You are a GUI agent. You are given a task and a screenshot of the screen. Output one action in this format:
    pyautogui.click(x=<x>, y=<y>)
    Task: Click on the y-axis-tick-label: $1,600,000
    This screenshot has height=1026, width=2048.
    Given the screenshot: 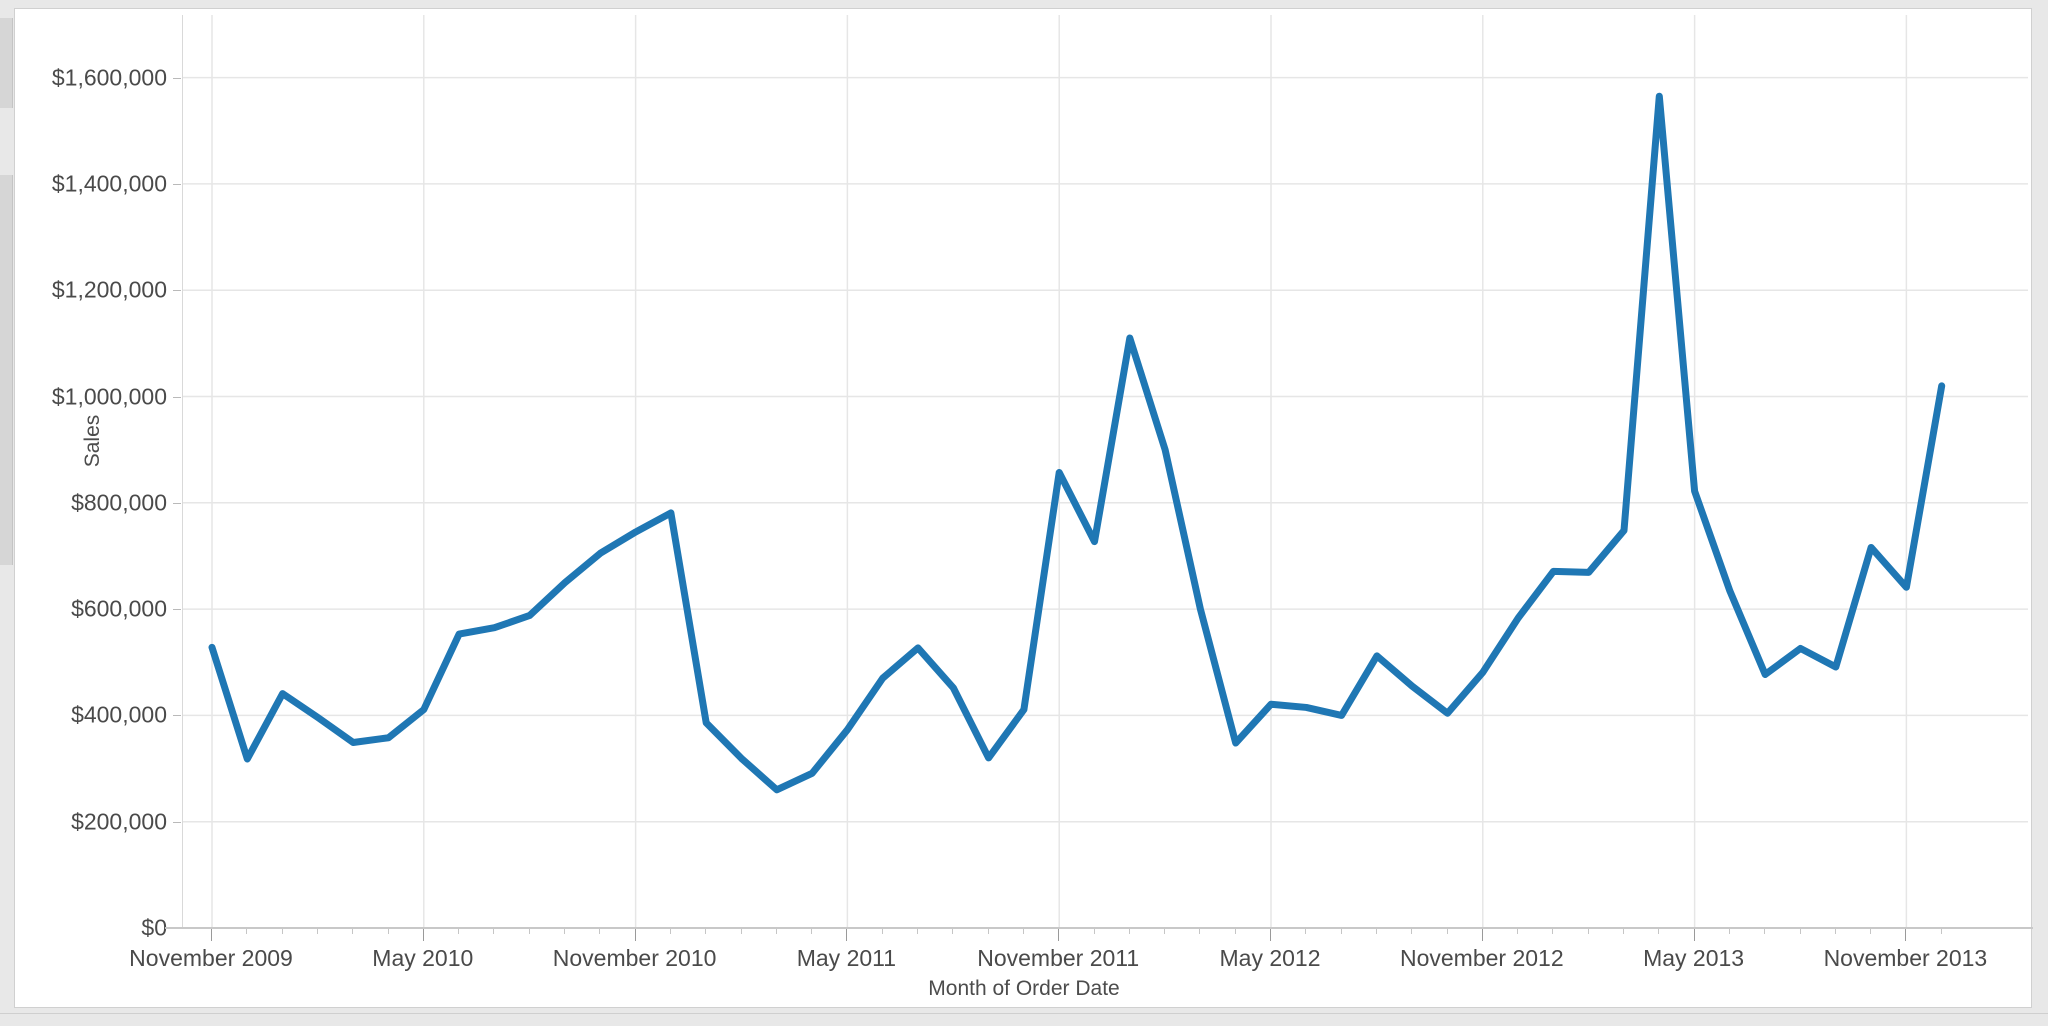 What is the action you would take?
    pyautogui.click(x=109, y=77)
    